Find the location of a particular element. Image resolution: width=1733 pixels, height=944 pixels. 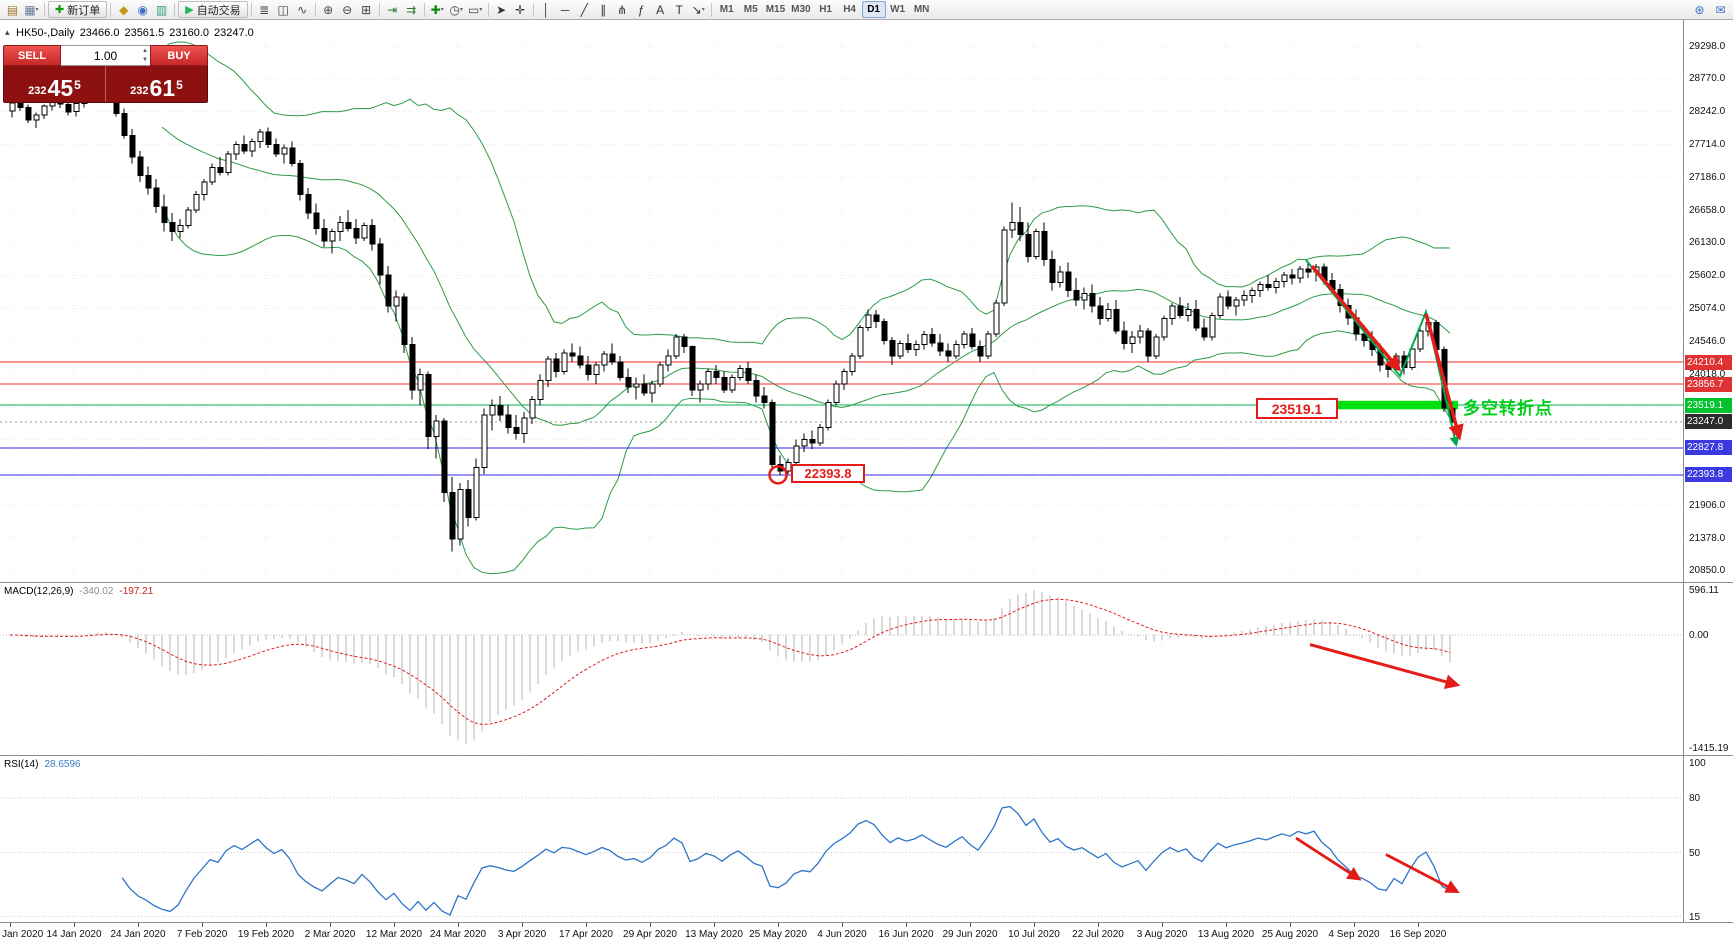

rsi-axis-label: 50 is located at coordinates (1695, 853).